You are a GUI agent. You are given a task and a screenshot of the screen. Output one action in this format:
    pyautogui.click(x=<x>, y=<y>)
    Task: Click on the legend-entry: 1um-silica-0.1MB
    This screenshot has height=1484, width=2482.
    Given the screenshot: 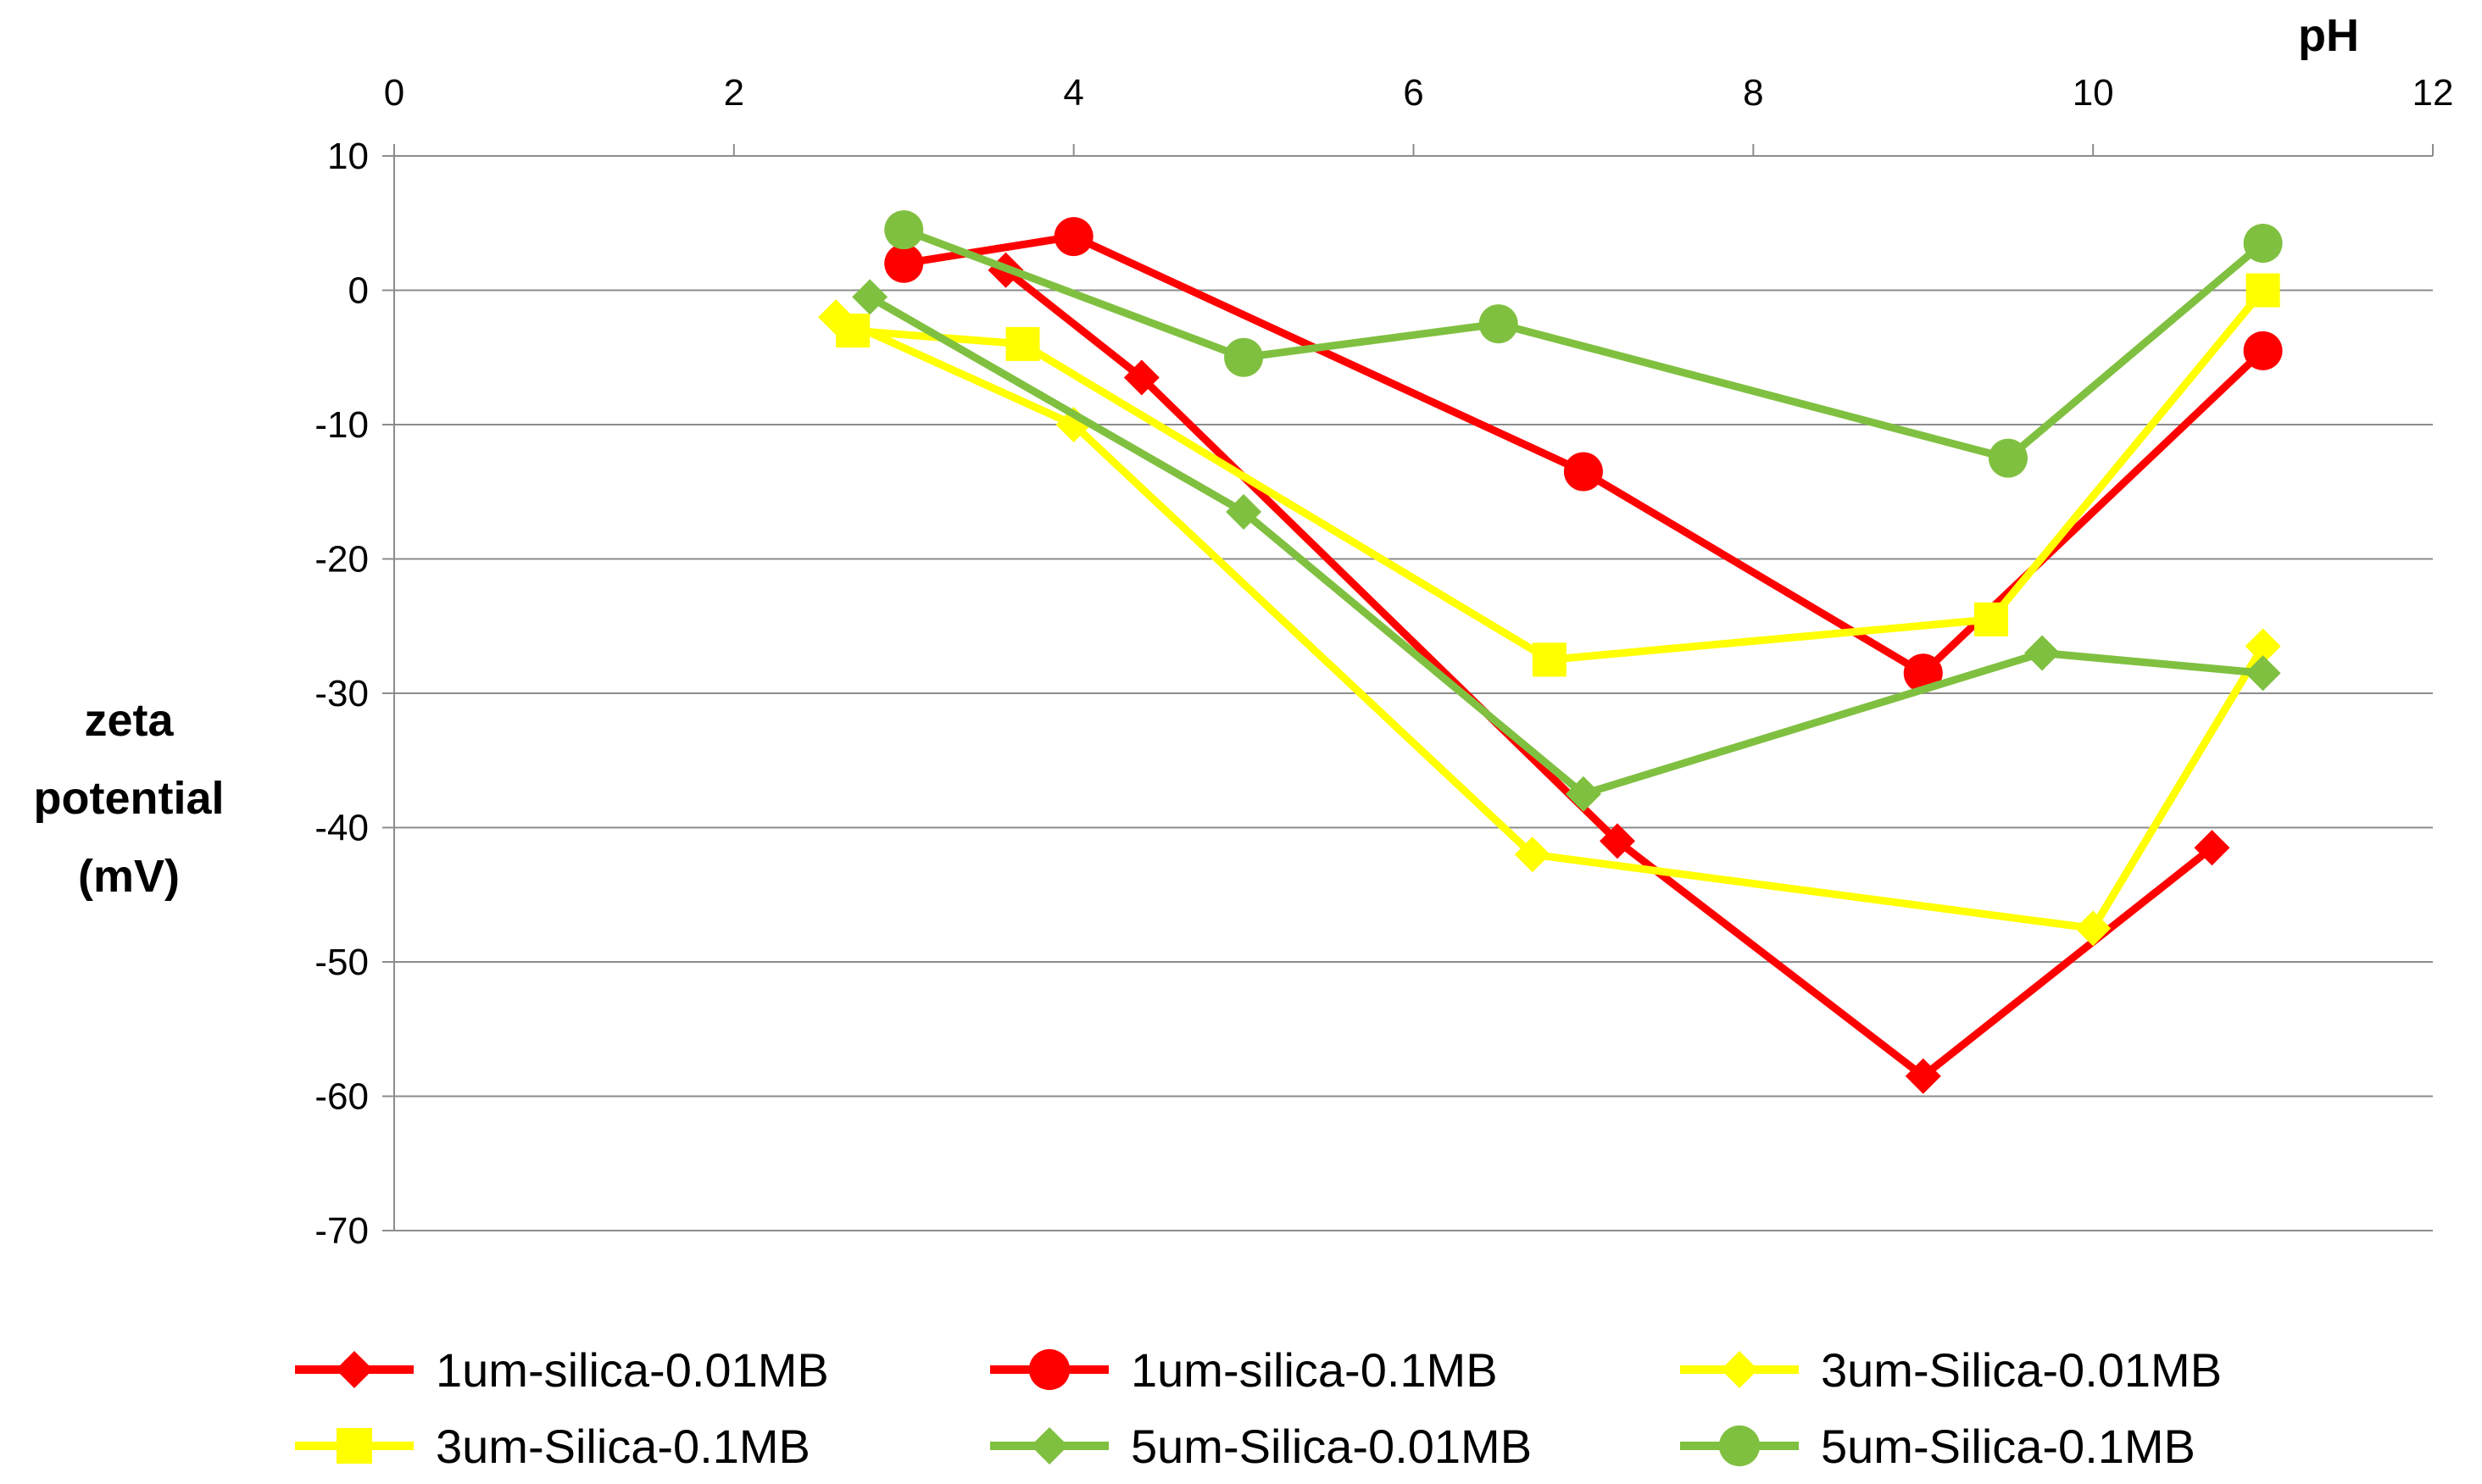 What is the action you would take?
    pyautogui.click(x=1244, y=1370)
    